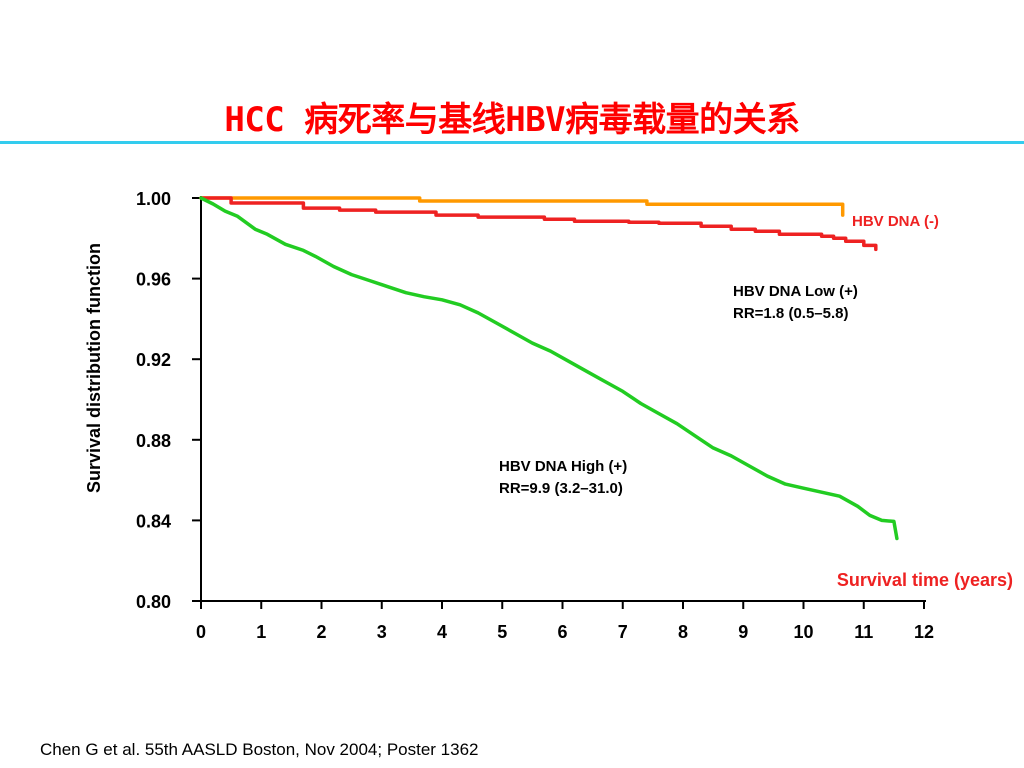  Describe the element at coordinates (623, 632) in the screenshot. I see `x-tick-label: 7` at that location.